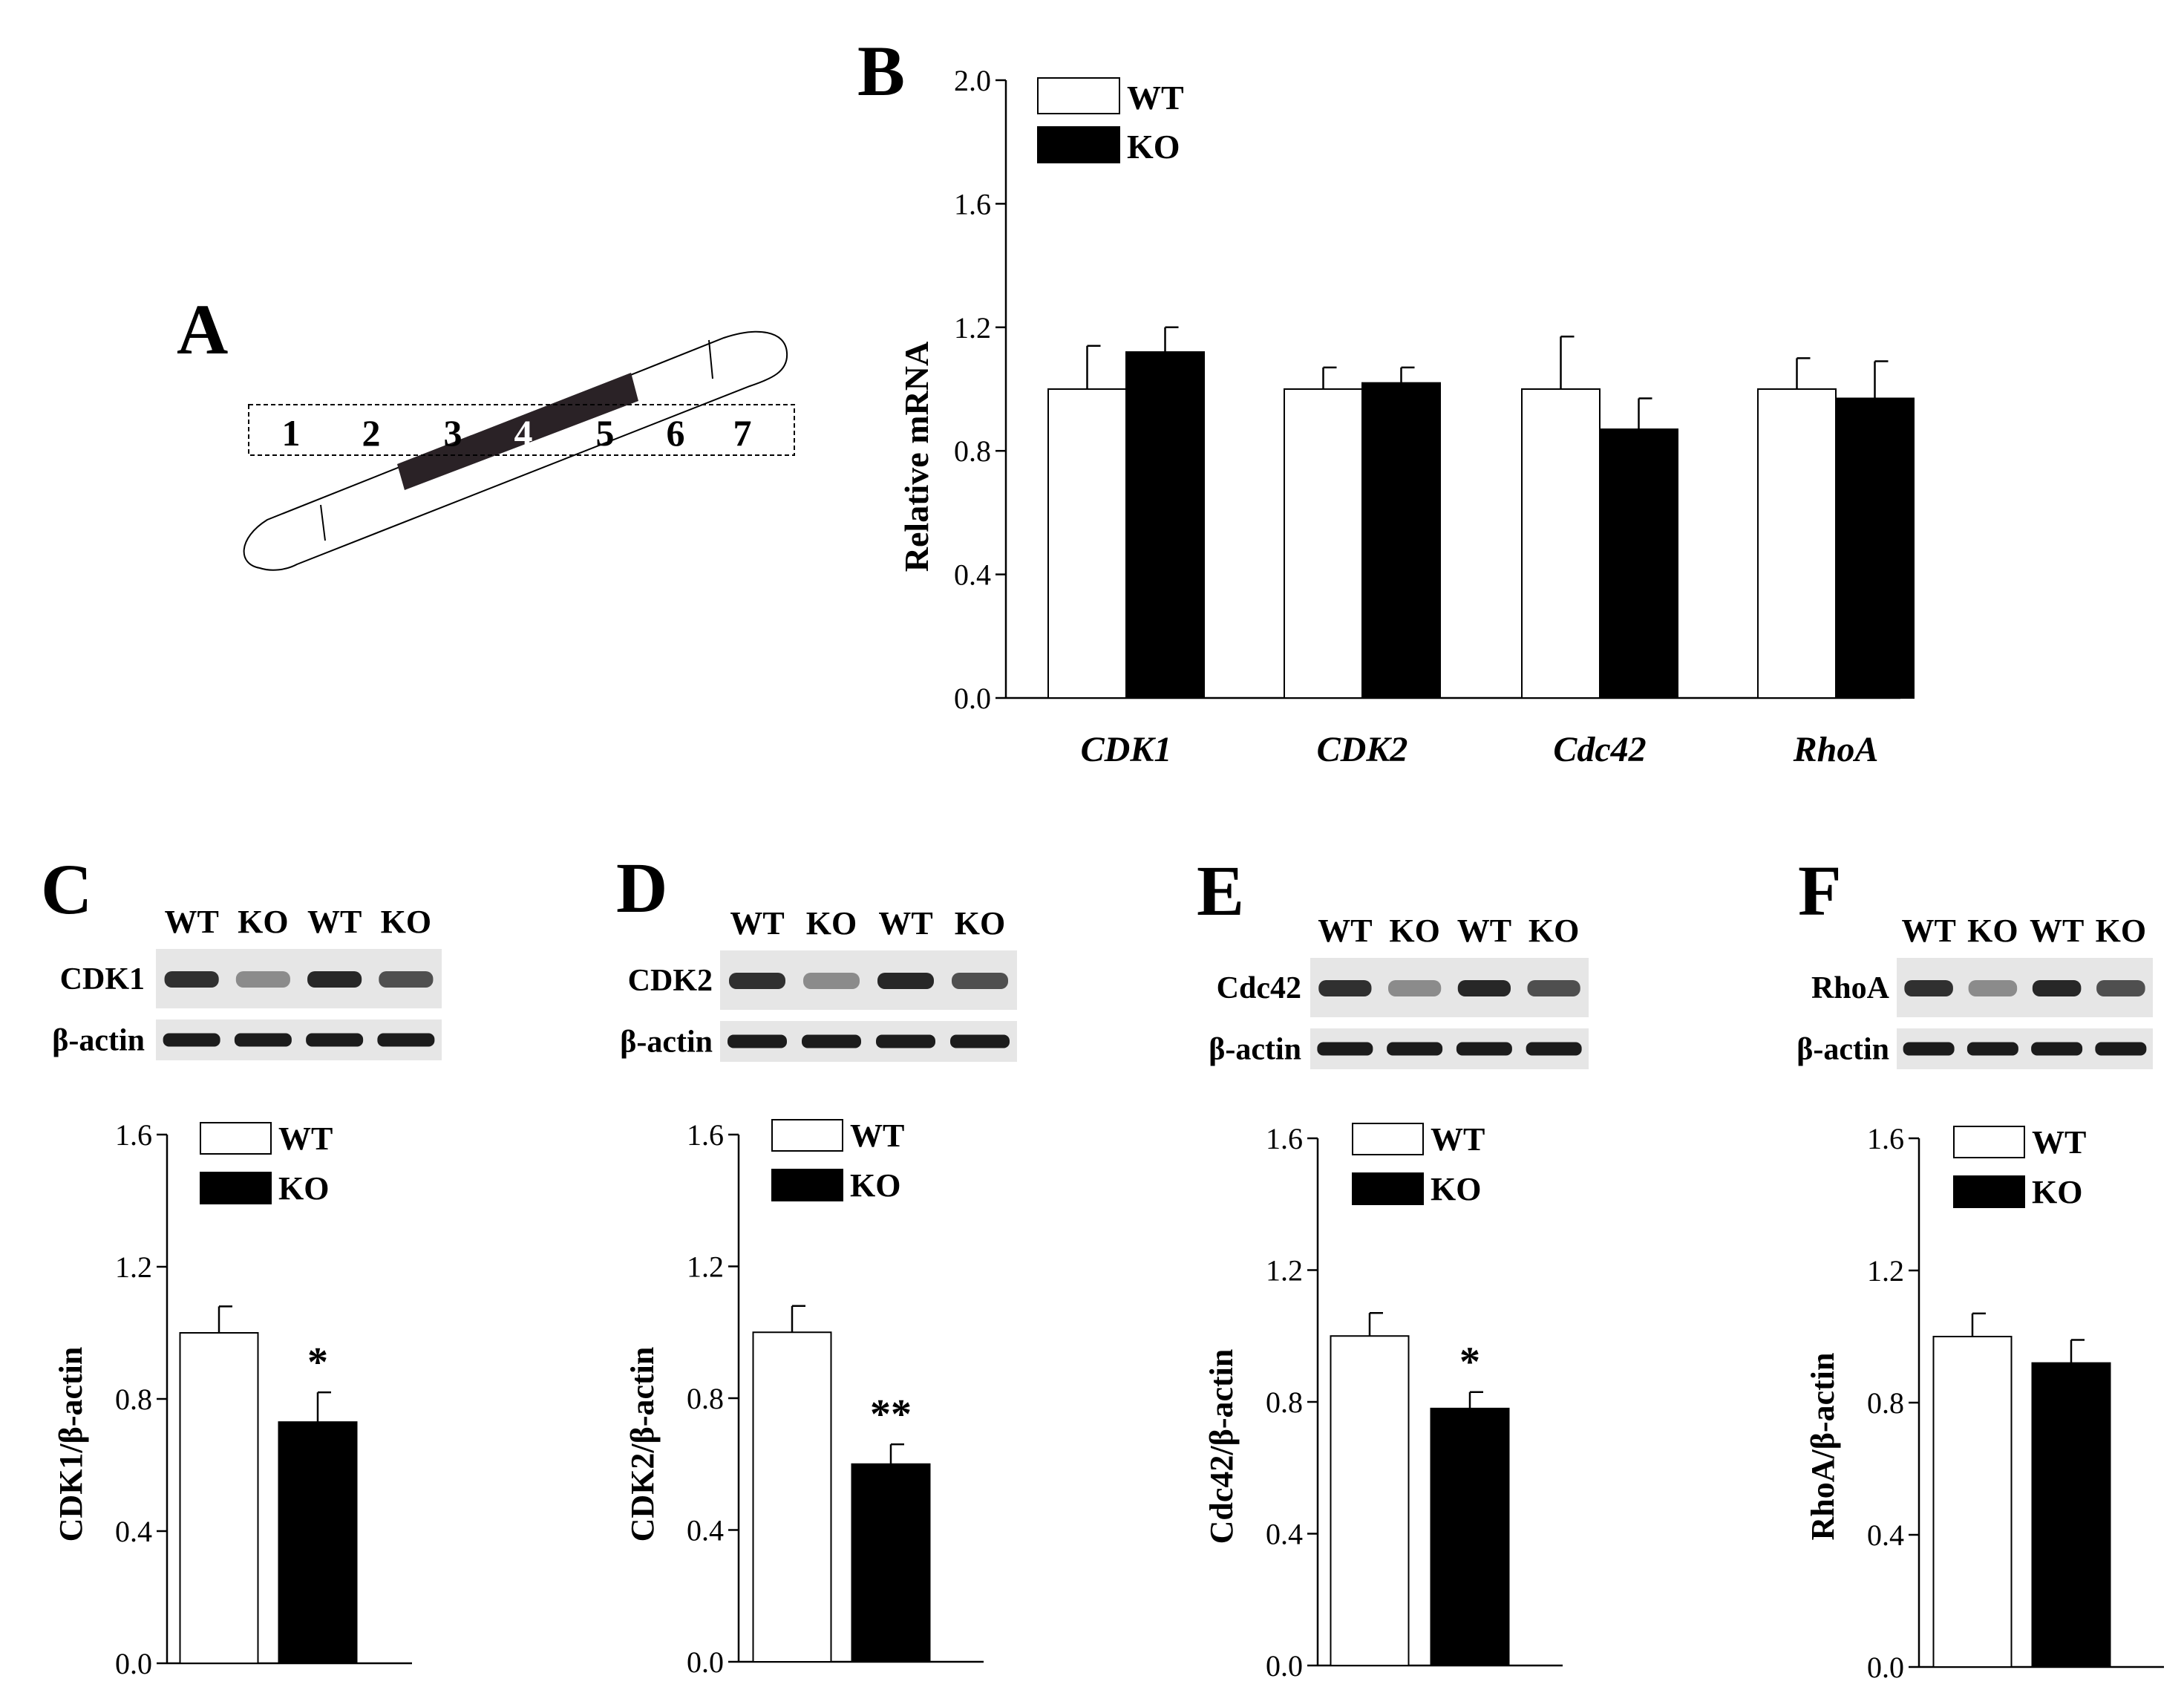 The image size is (2184, 1690). I want to click on y-axis-label: Relative mRNA, so click(916, 457).